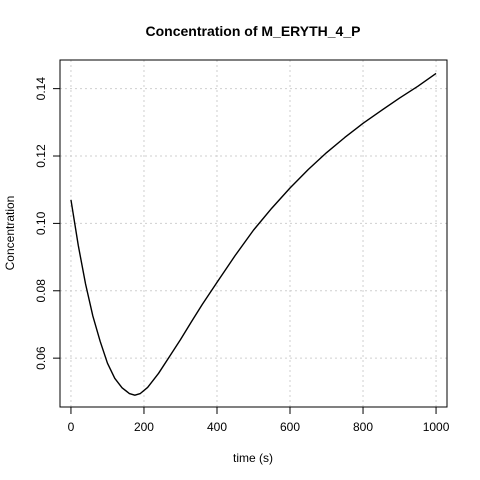  What do you see at coordinates (41, 223) in the screenshot?
I see `y-tick-label: 0.10` at bounding box center [41, 223].